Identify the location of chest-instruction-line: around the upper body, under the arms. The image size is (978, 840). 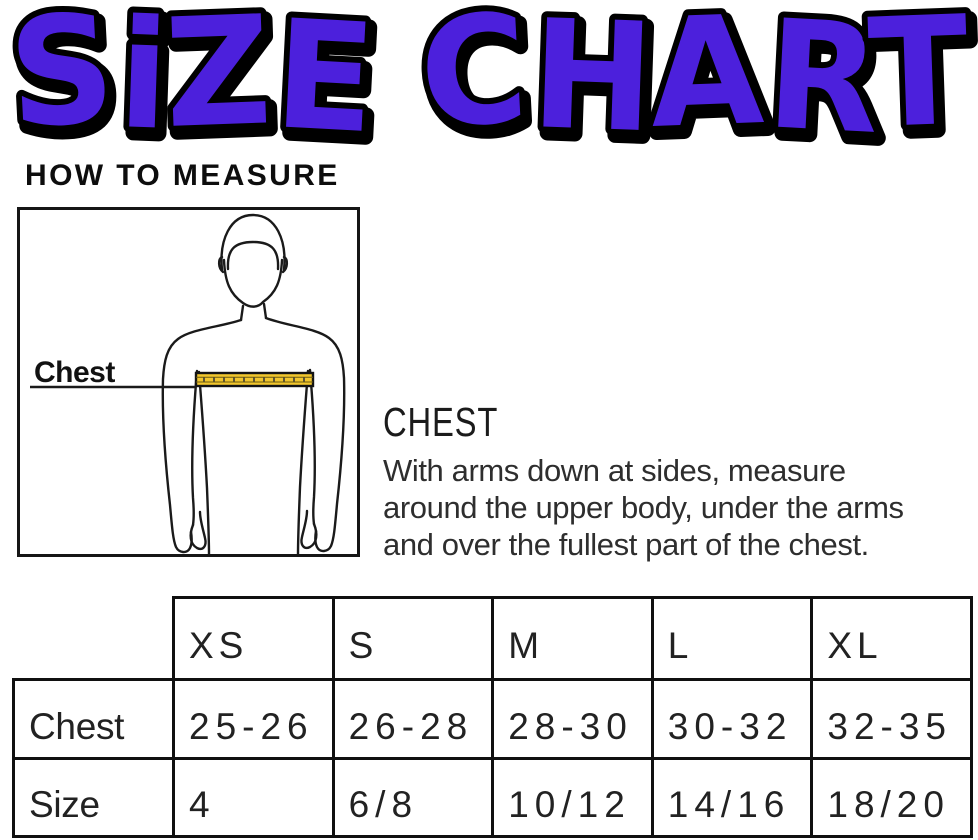
(643, 507).